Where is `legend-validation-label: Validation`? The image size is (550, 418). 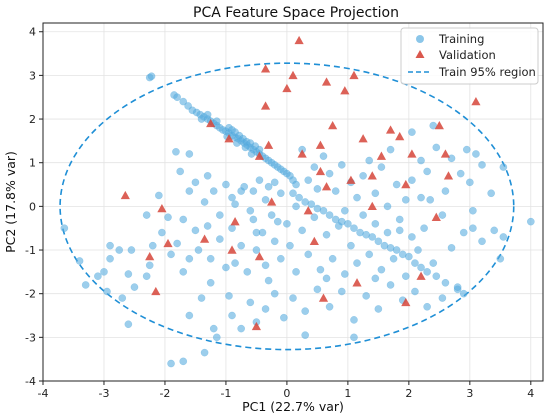 legend-validation-label: Validation is located at coordinates (467, 55).